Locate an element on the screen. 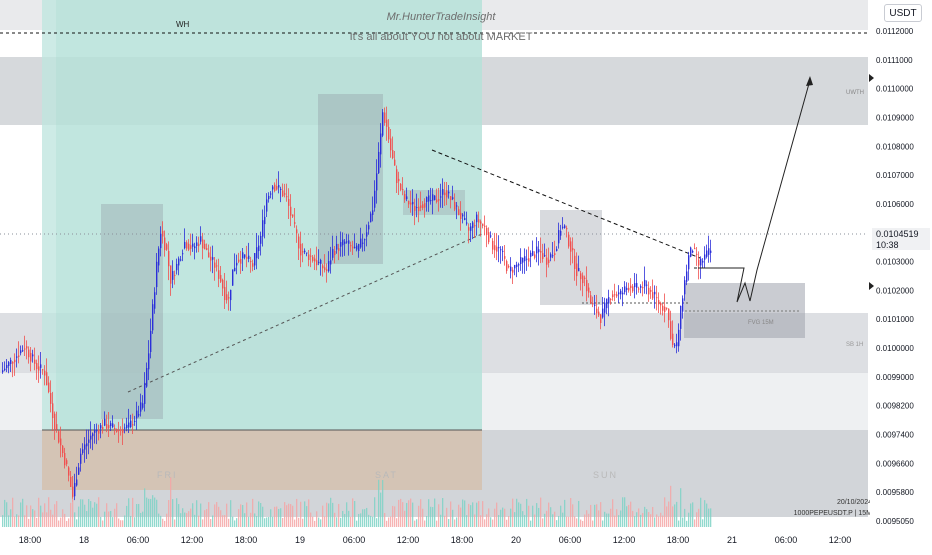 The height and width of the screenshot is (555, 932). time-tick-label: 18:00 is located at coordinates (678, 540).